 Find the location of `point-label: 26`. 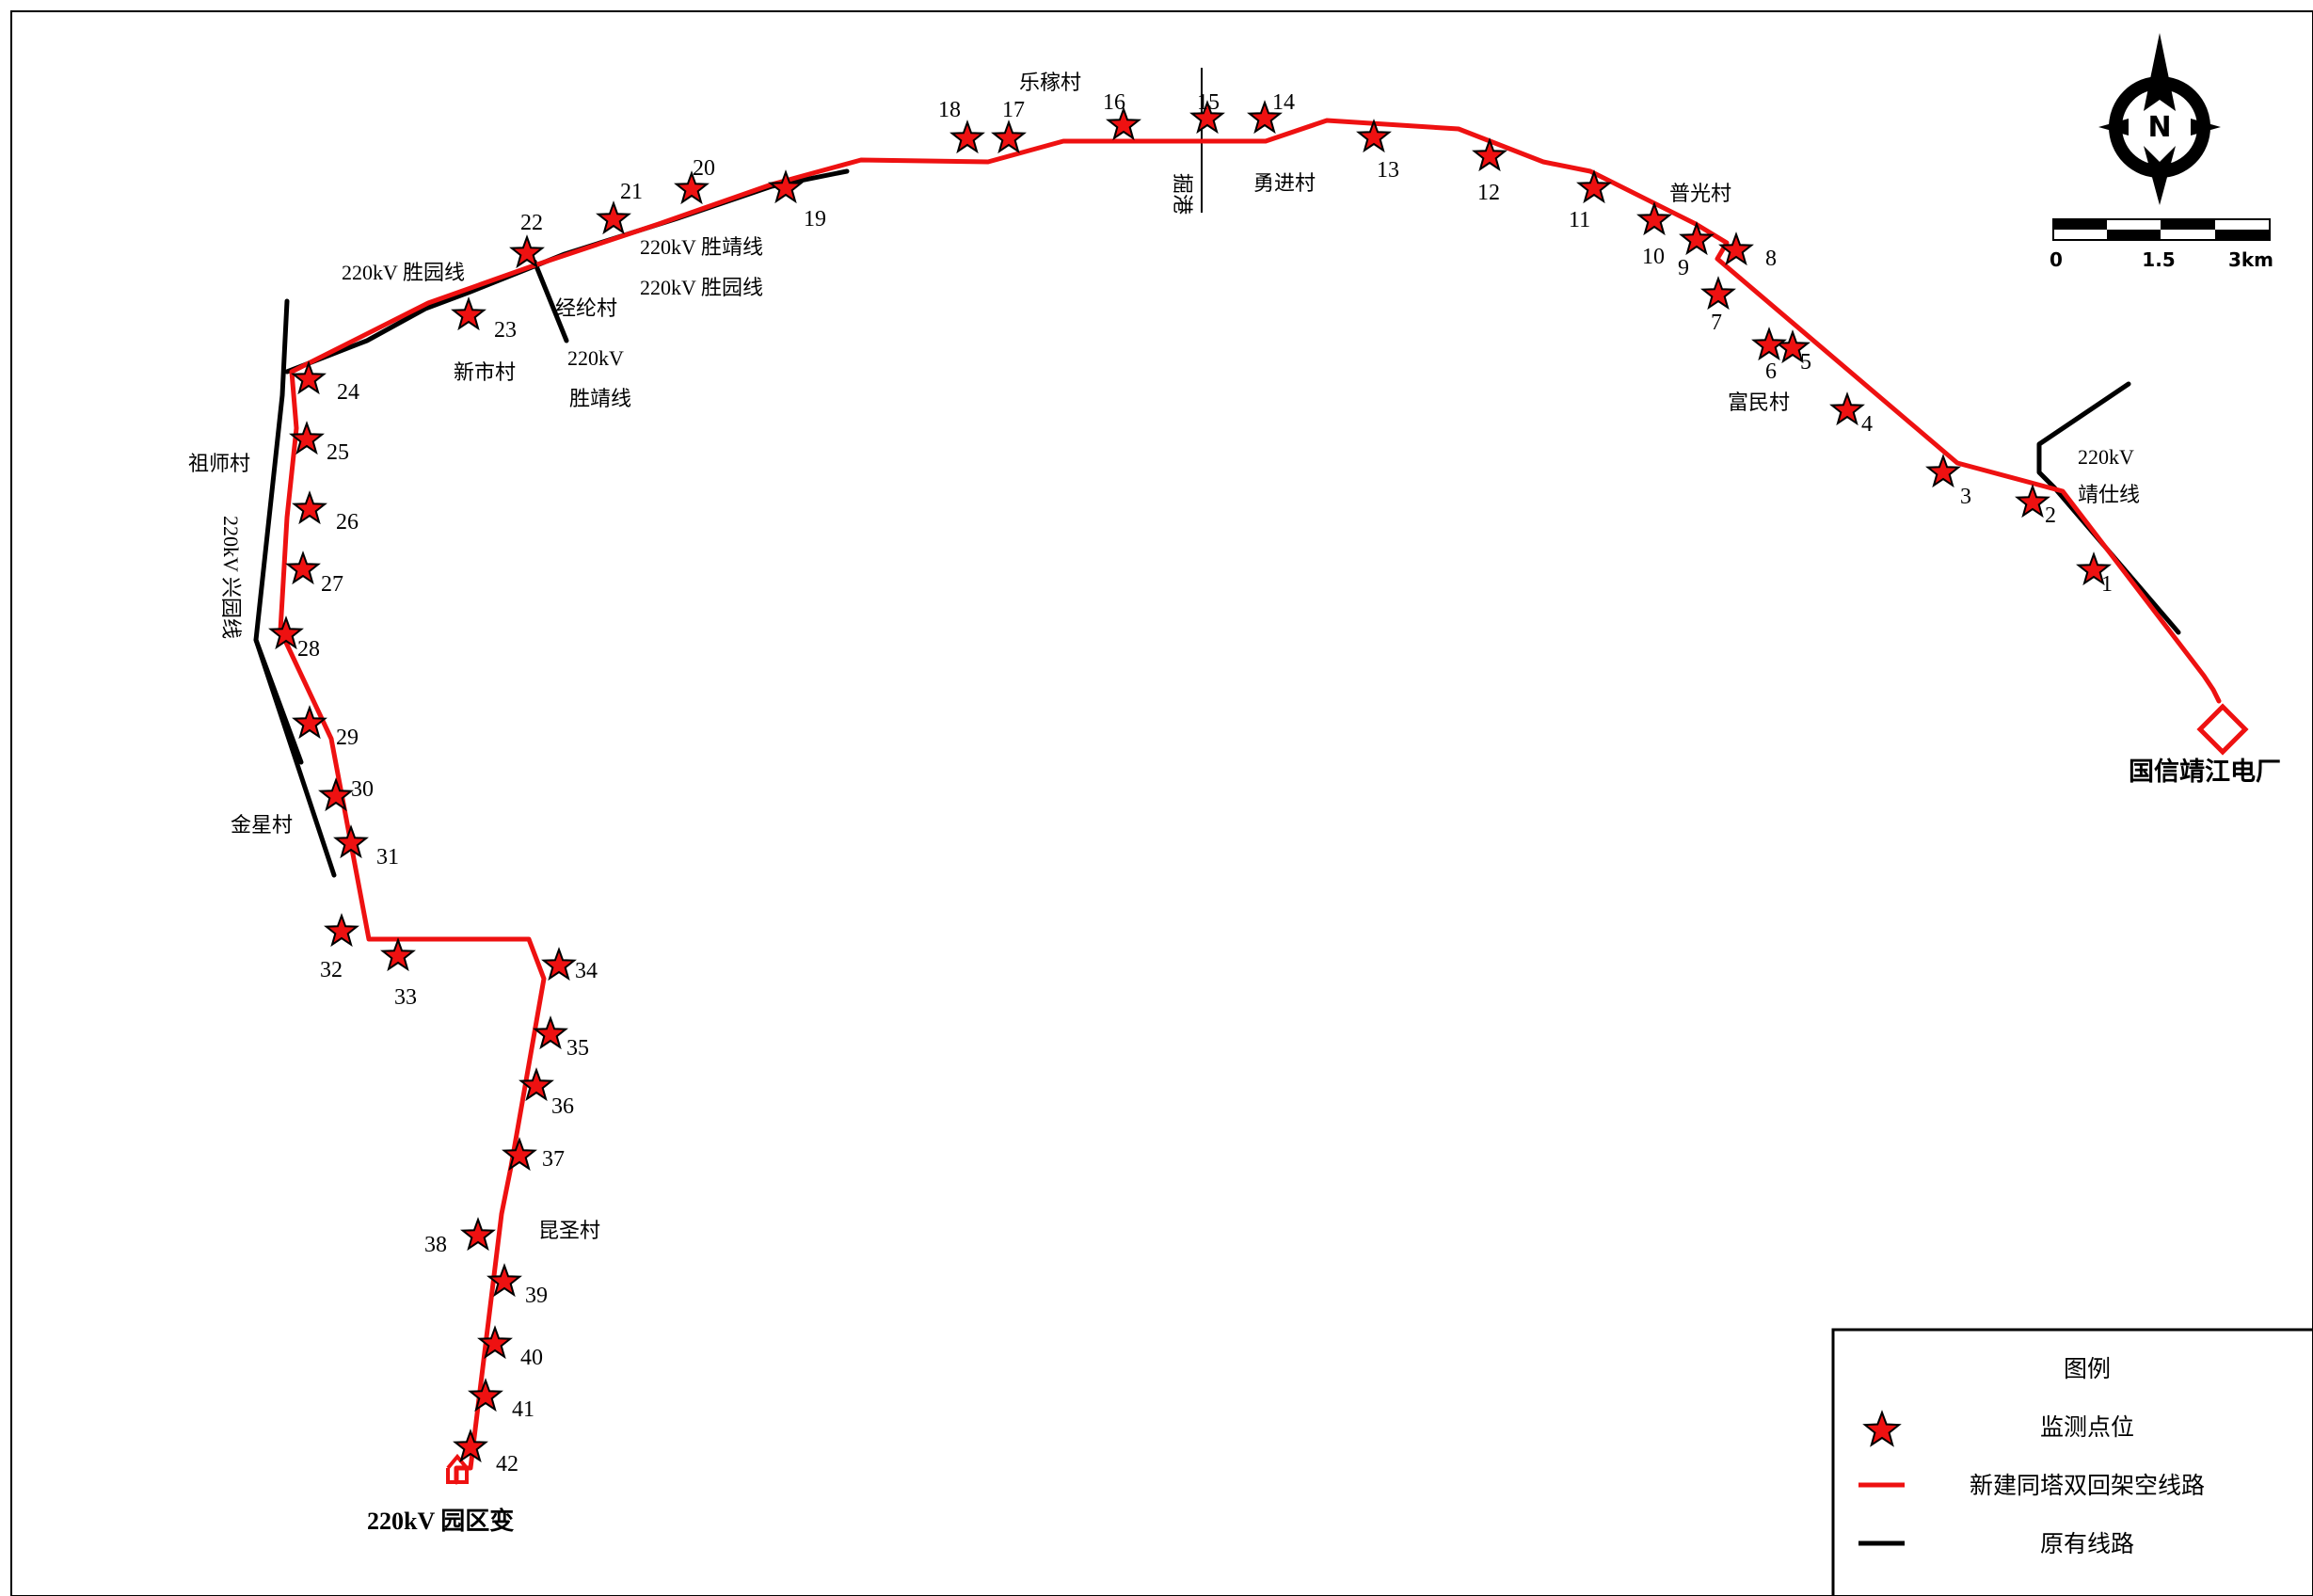

point-label: 26 is located at coordinates (347, 522).